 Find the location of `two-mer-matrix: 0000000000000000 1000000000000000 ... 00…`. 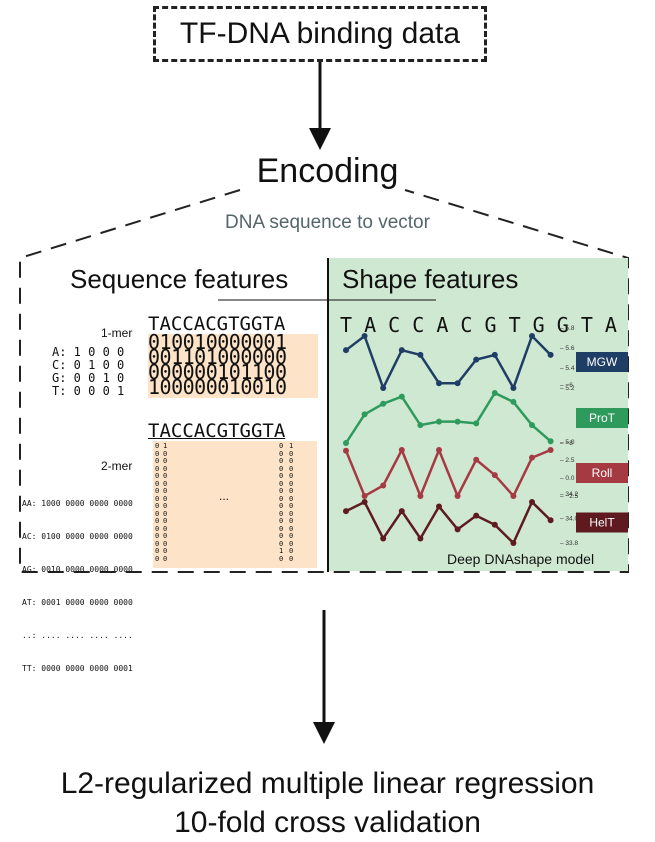

two-mer-matrix: 0000000000000000 1000000000000000 ... 00… is located at coordinates (235, 504).